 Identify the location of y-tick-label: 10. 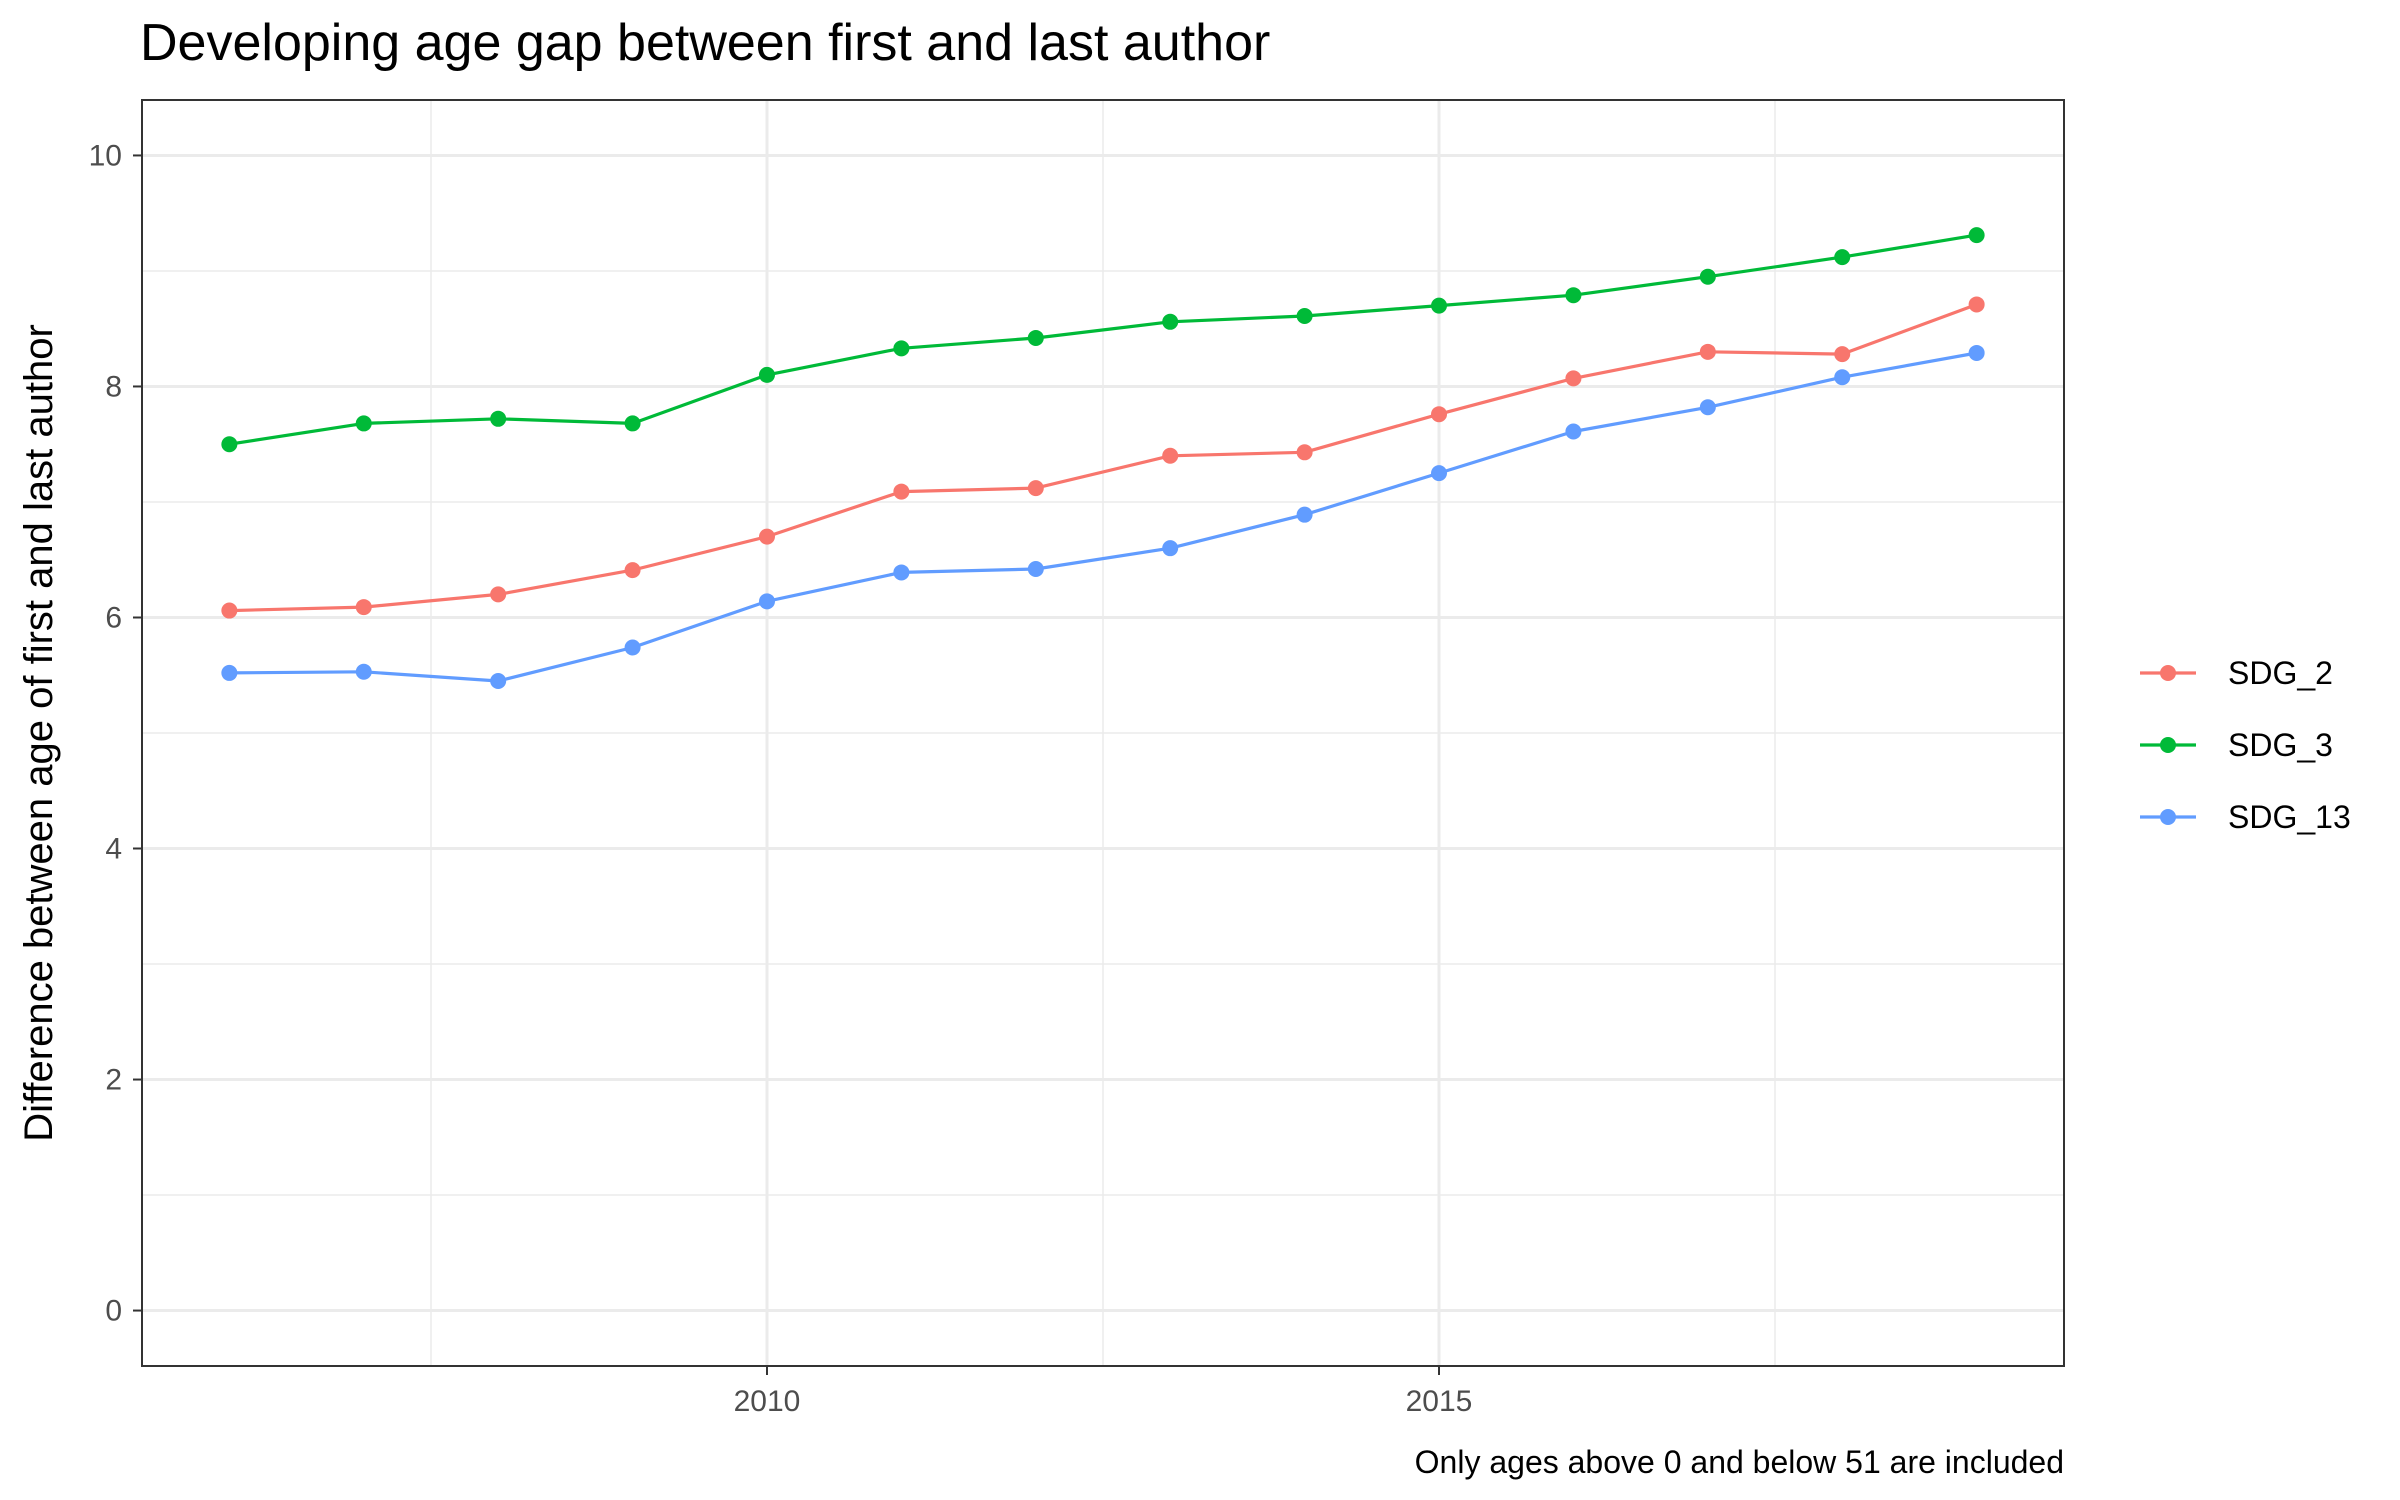
(105, 155).